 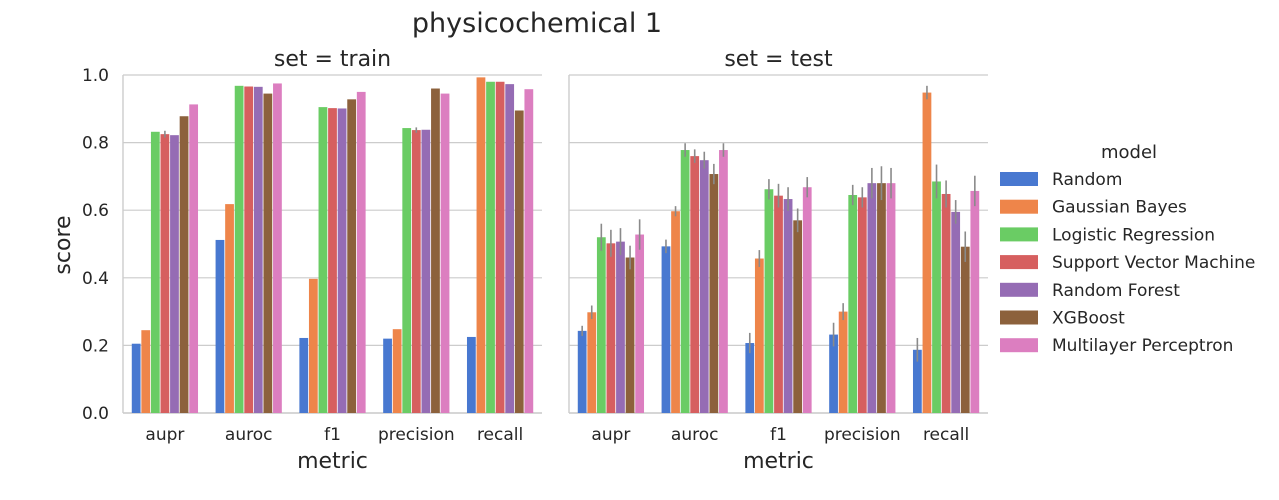 I want to click on y-tick-label: 0.2, so click(x=95, y=346).